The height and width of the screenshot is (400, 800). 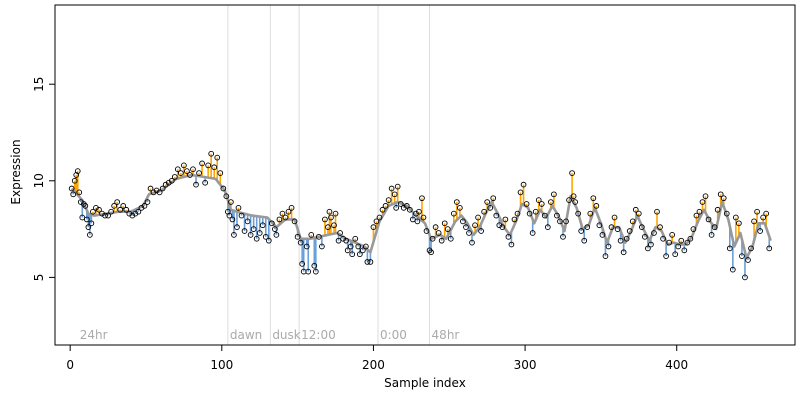 What do you see at coordinates (16, 171) in the screenshot?
I see `y-axis-title: Expression` at bounding box center [16, 171].